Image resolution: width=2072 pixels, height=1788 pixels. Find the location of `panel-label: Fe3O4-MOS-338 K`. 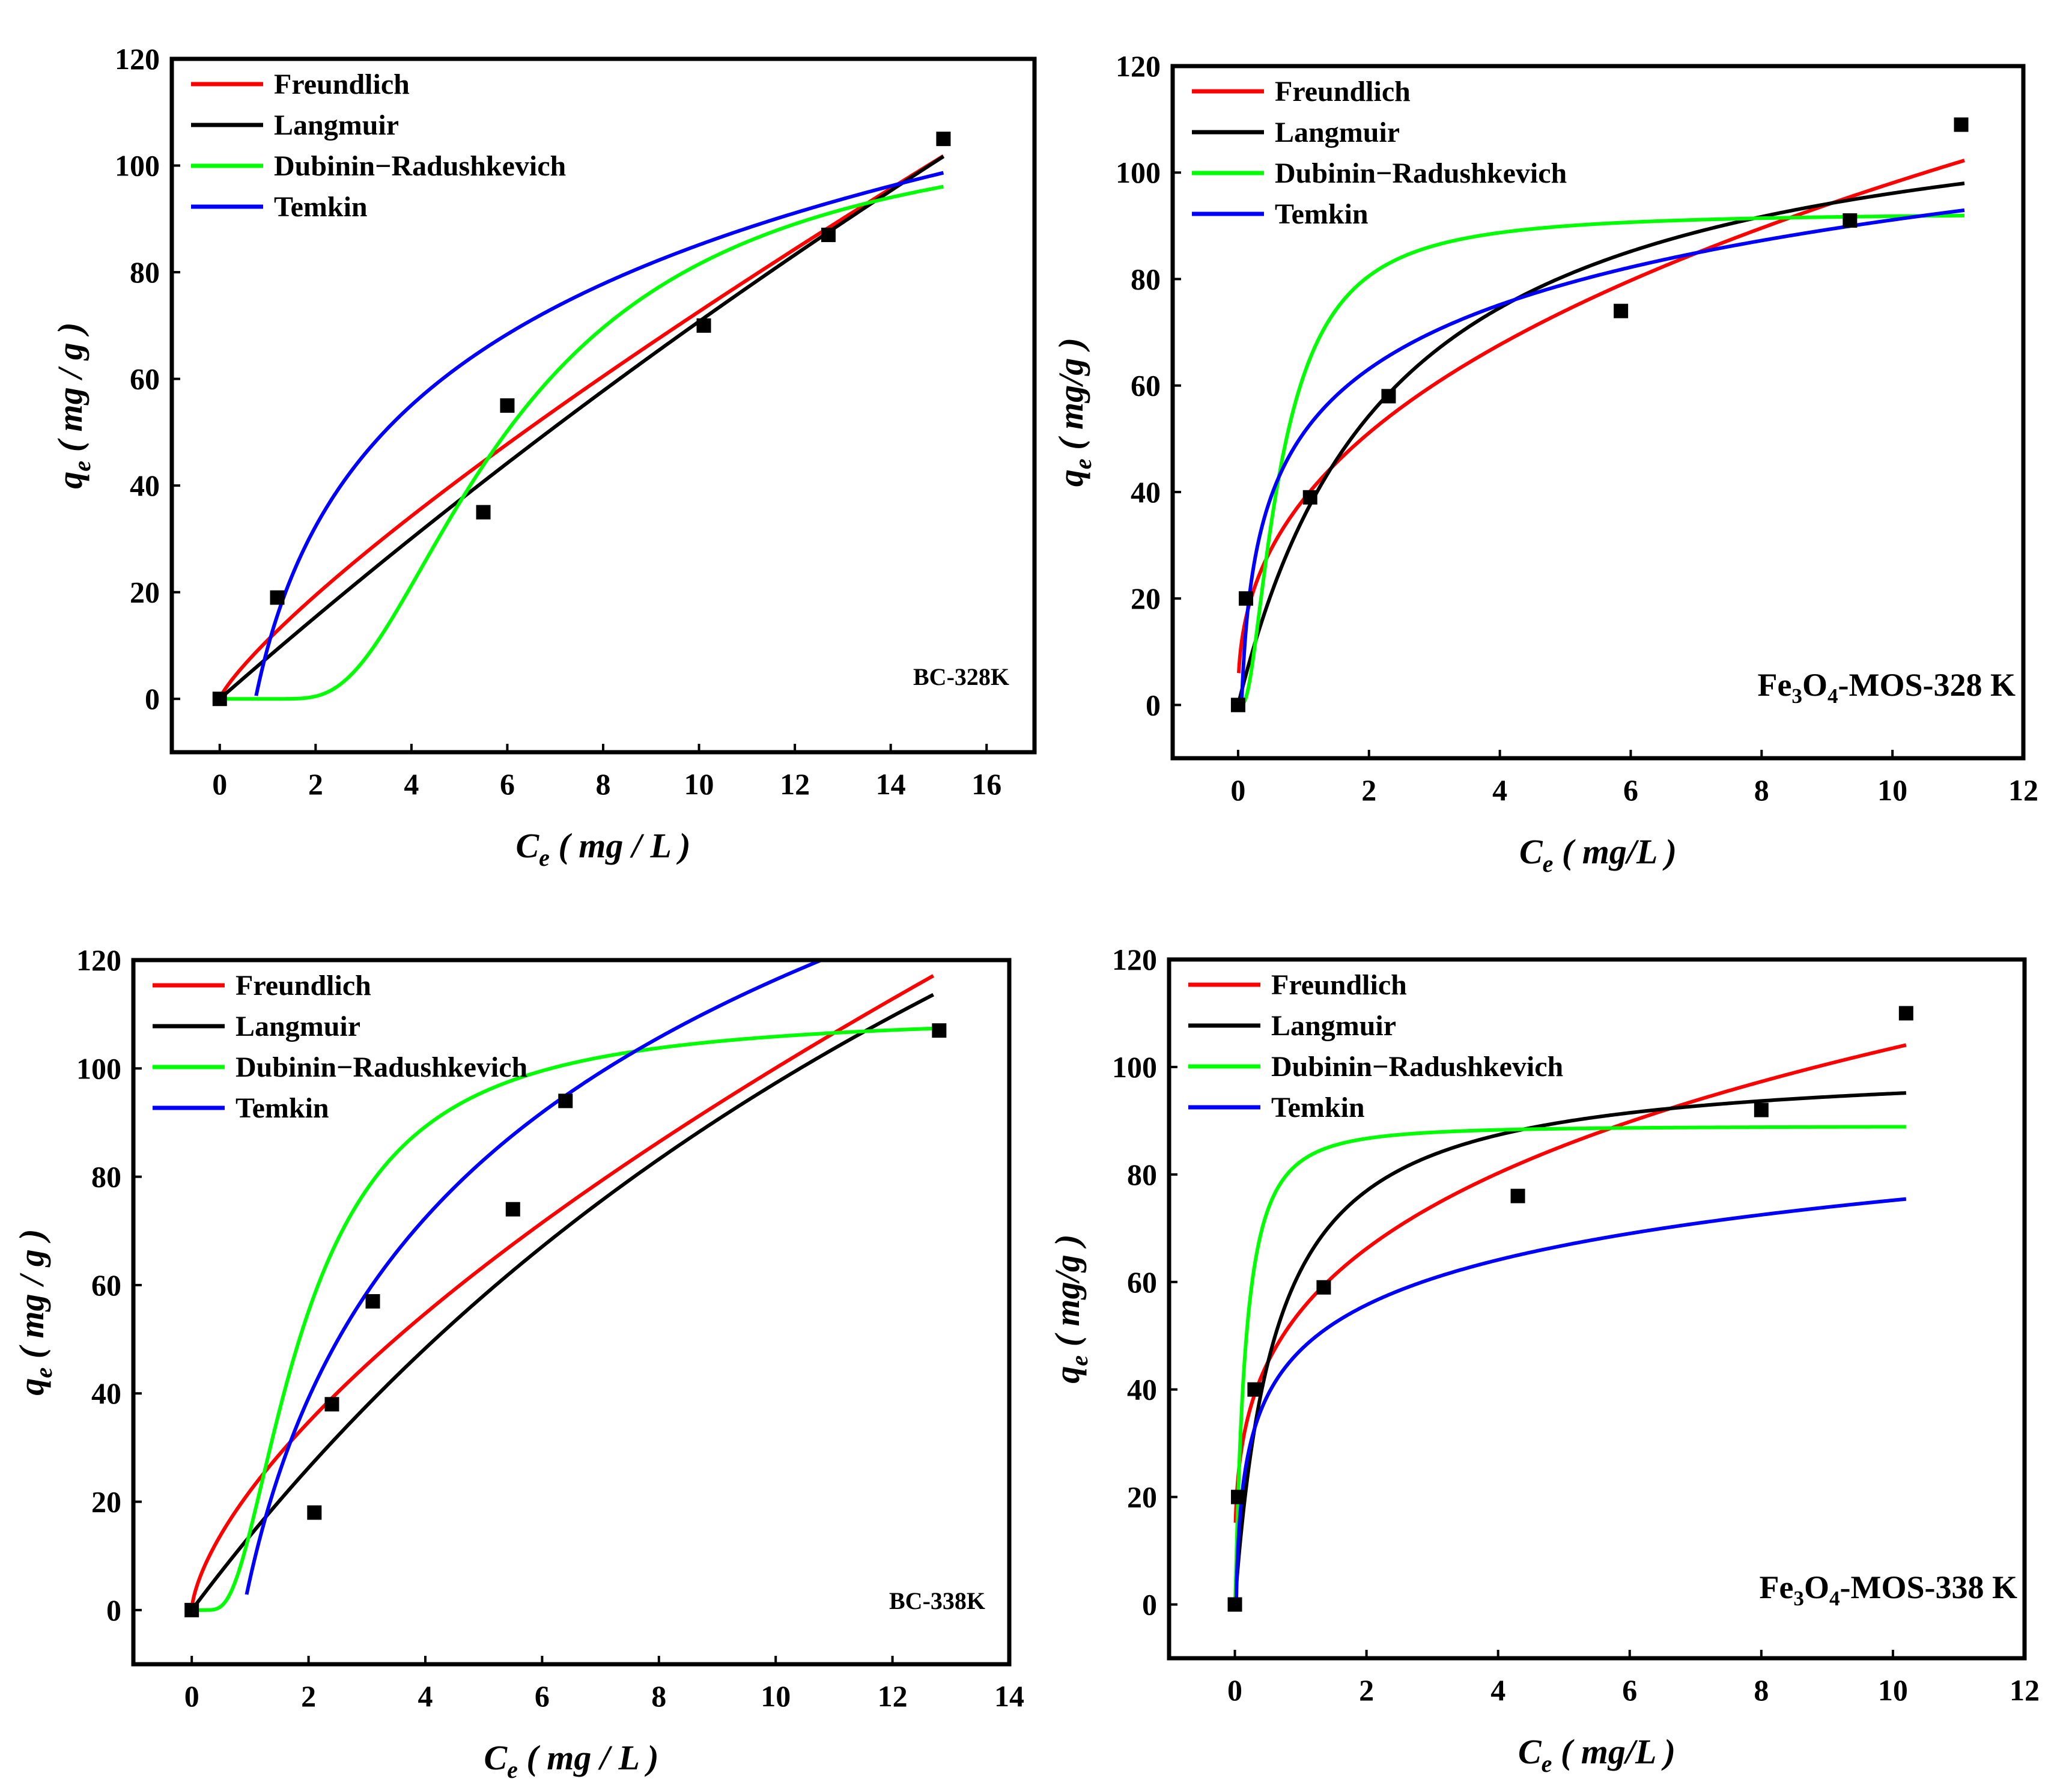

panel-label: Fe3O4-MOS-338 K is located at coordinates (1888, 1589).